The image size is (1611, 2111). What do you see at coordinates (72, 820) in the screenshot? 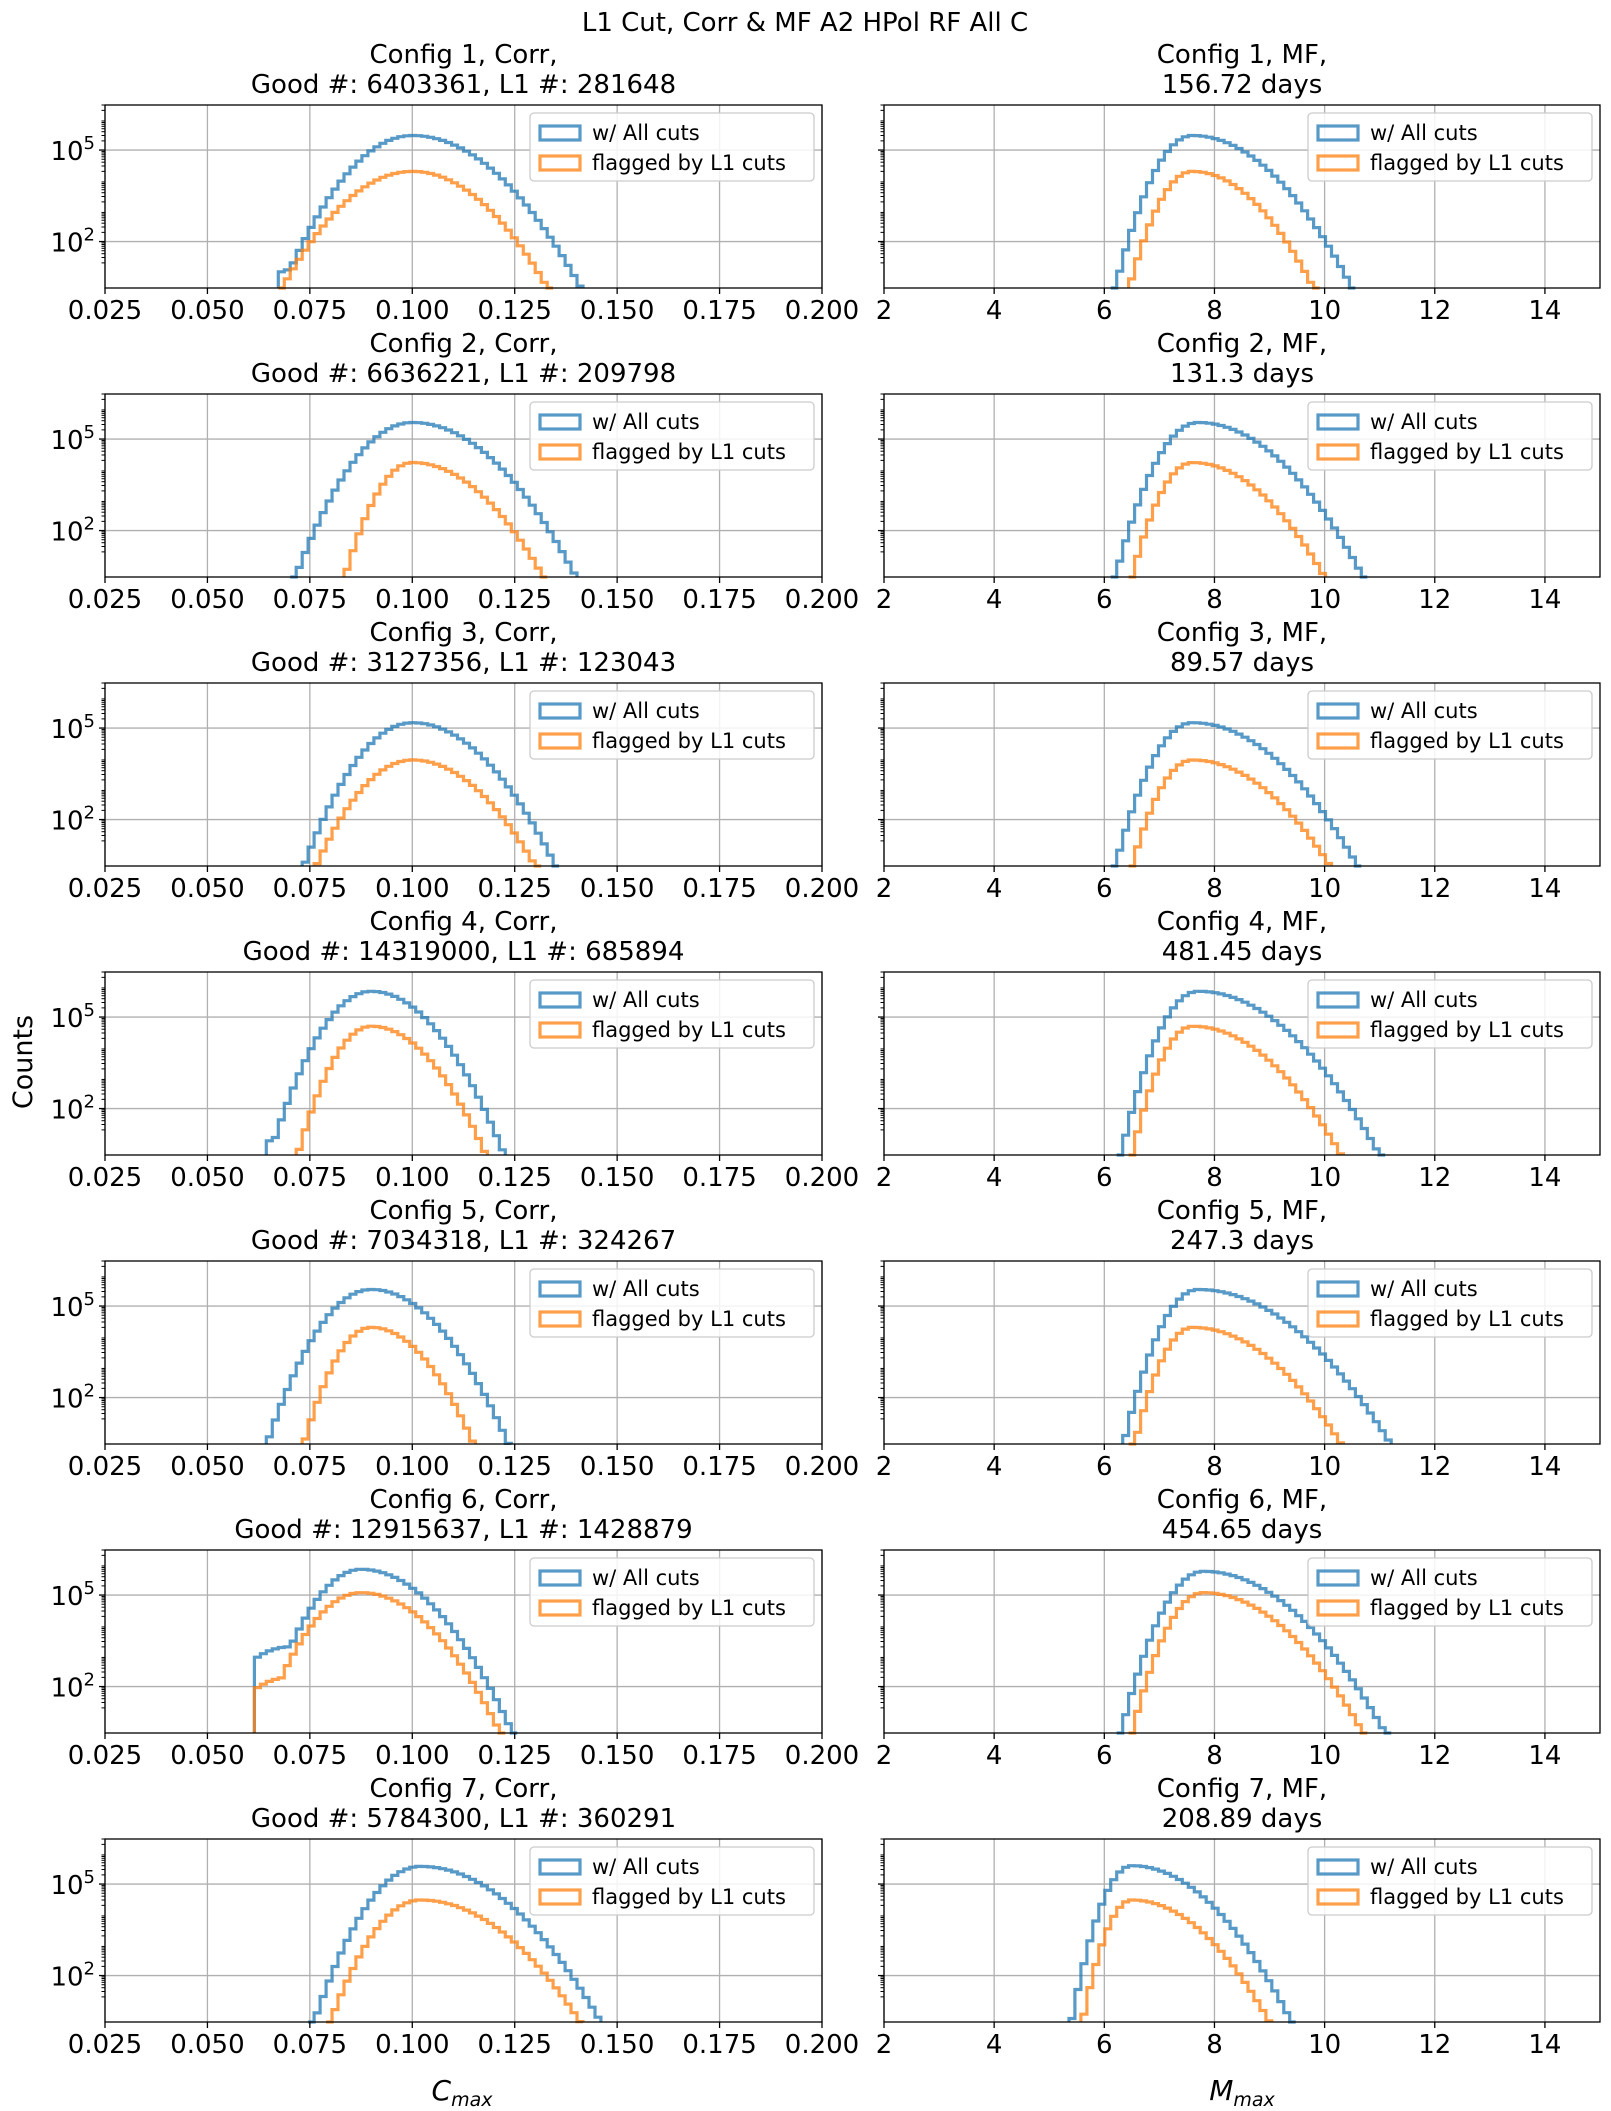
I see `y-tick-label: 10²` at bounding box center [72, 820].